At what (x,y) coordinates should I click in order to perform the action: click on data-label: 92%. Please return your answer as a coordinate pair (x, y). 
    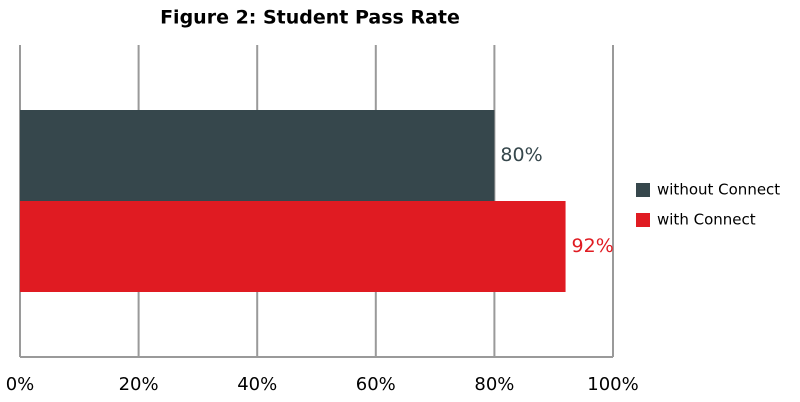
    Looking at the image, I should click on (593, 246).